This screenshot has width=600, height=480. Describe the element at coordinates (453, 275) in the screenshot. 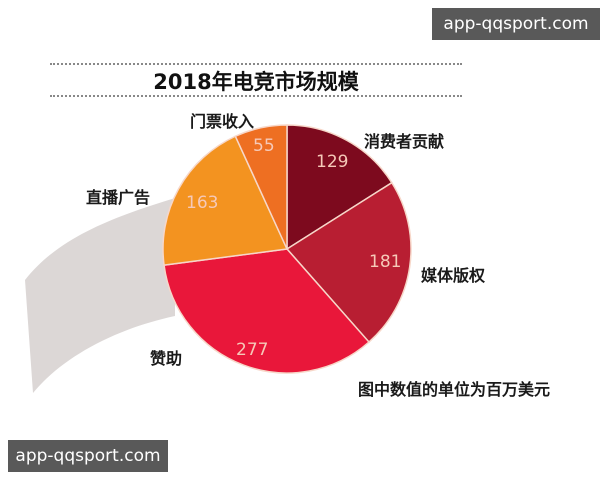

I see `label-media-rights: 媒体版权` at that location.